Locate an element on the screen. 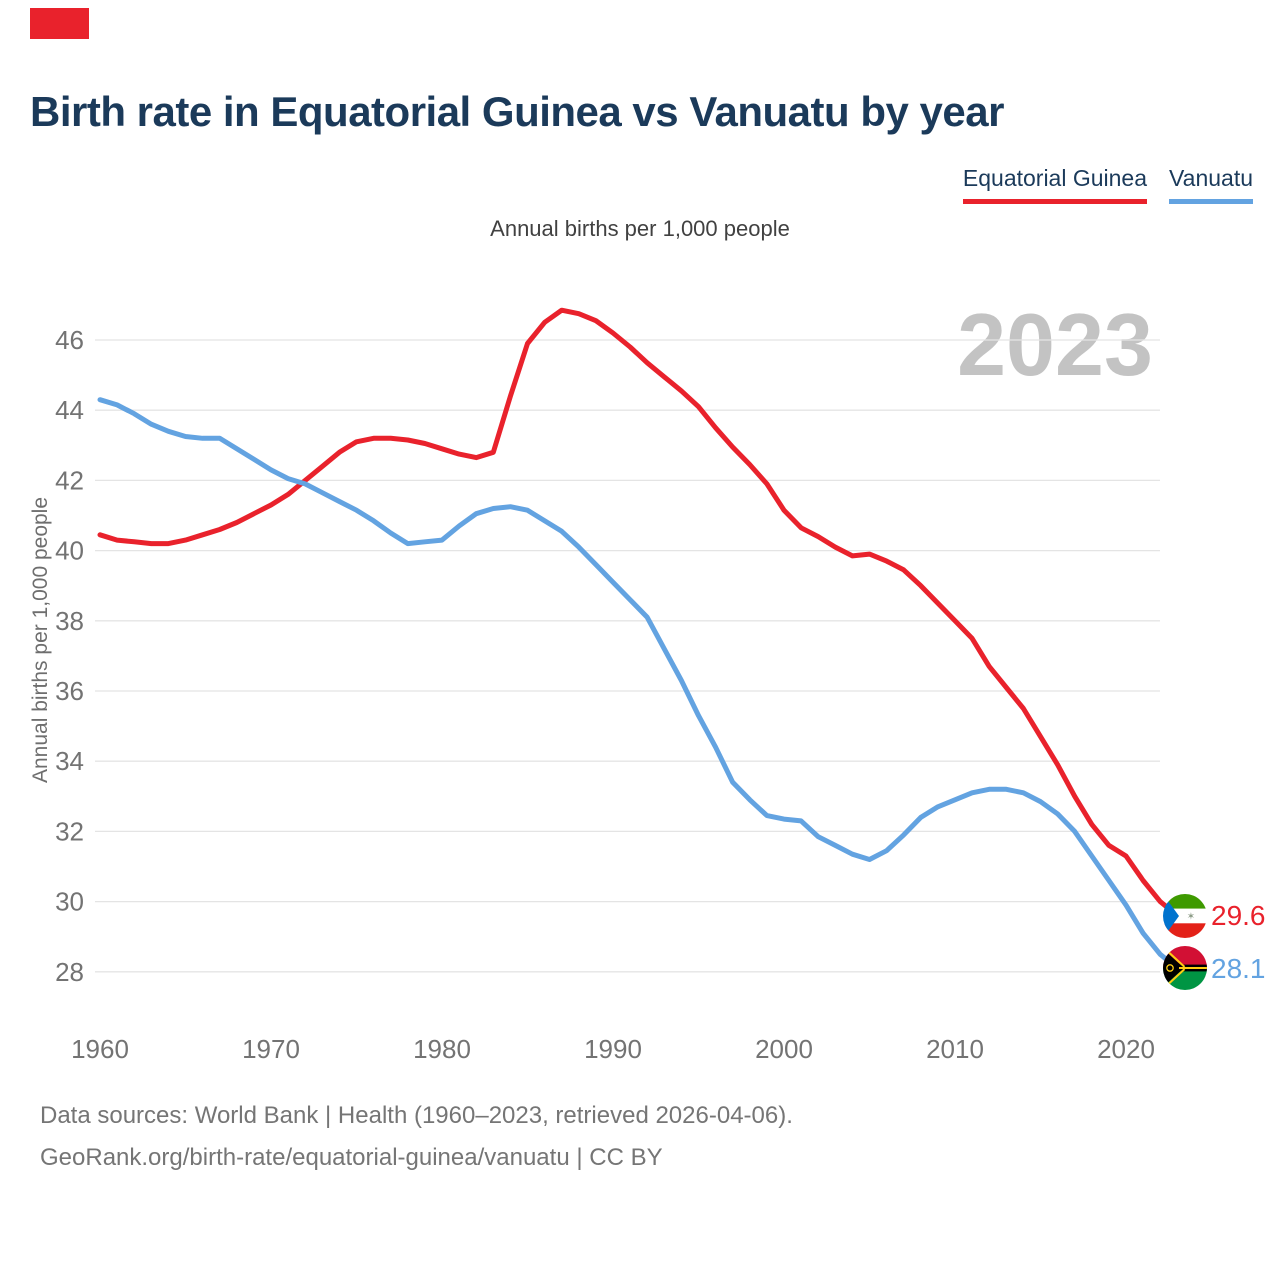 This screenshot has width=1280, height=1280. y-tick-label: 28 is located at coordinates (69, 972).